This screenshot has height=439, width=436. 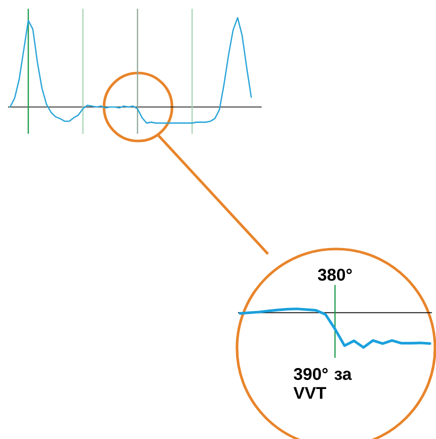 What do you see at coordinates (335, 274) in the screenshot?
I see `text: 380°` at bounding box center [335, 274].